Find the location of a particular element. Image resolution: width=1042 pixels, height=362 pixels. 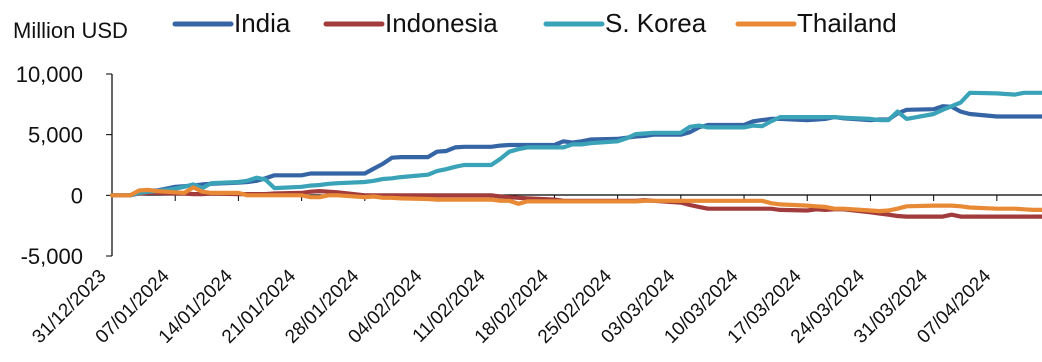

series-line-thailand is located at coordinates (575, 199).